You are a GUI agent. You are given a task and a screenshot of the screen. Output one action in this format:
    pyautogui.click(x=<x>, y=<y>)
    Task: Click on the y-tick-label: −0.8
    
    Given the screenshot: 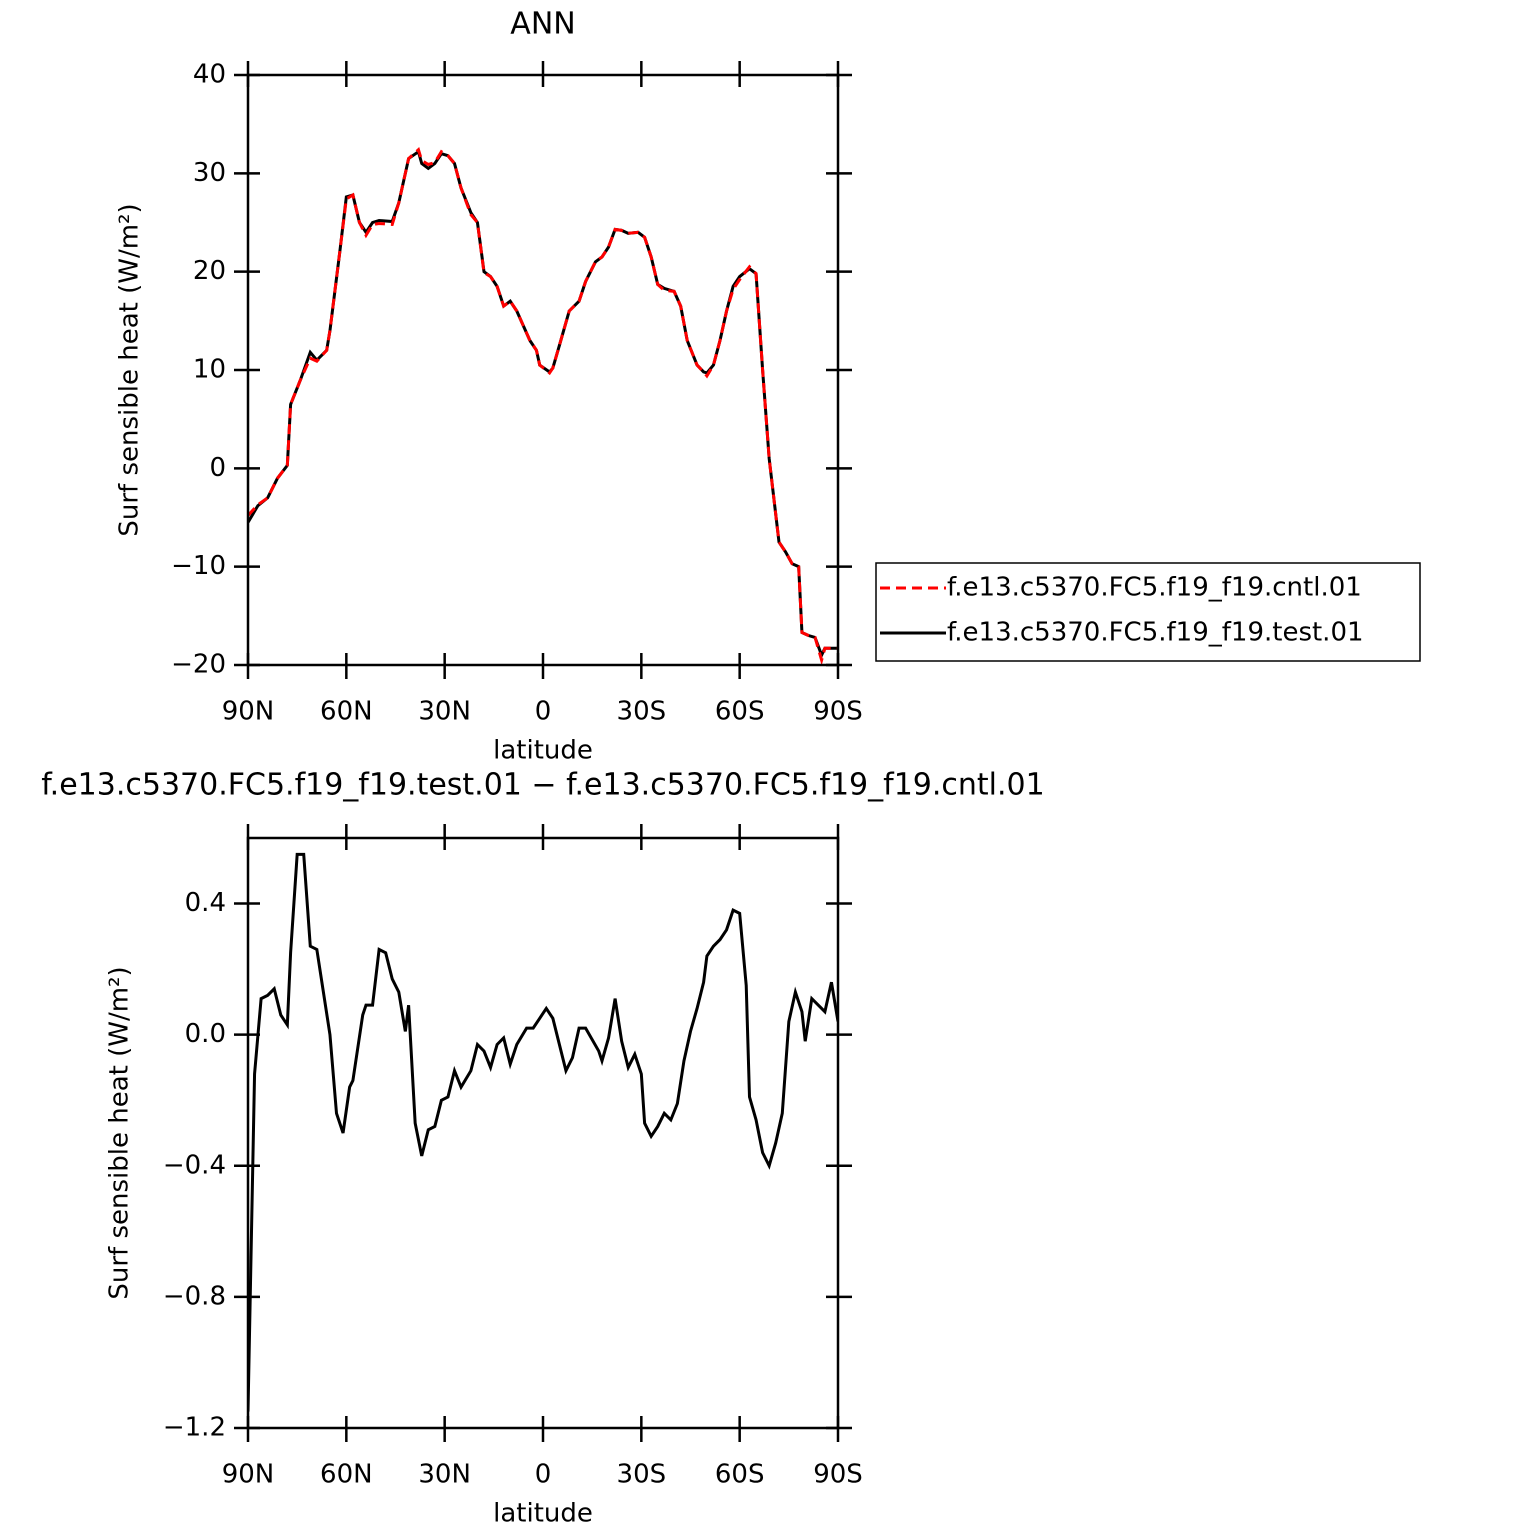 What is the action you would take?
    pyautogui.click(x=194, y=1296)
    